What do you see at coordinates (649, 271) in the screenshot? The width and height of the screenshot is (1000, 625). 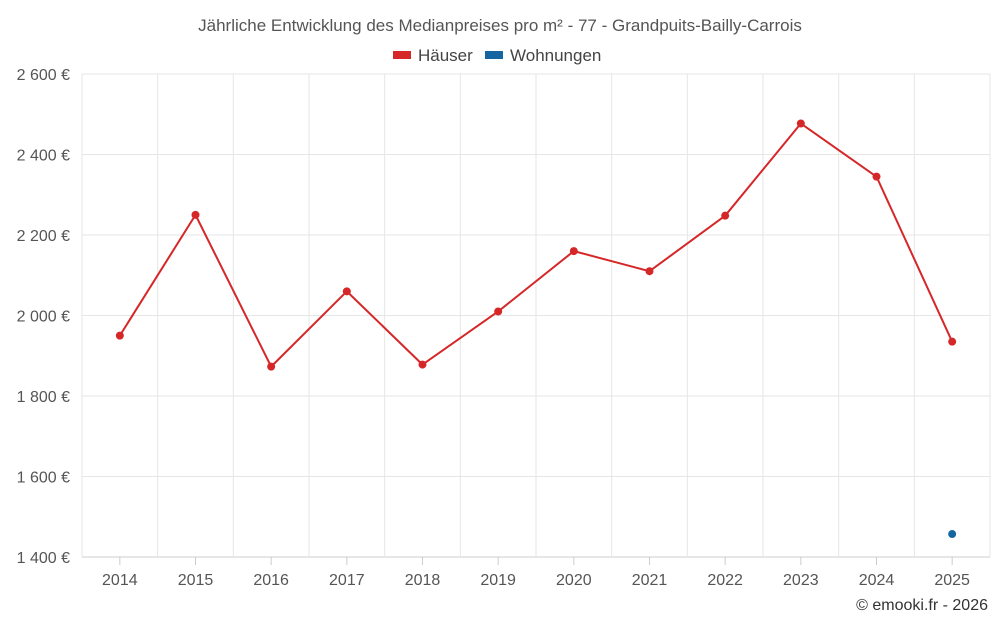 I see `point-haeuser-2021` at bounding box center [649, 271].